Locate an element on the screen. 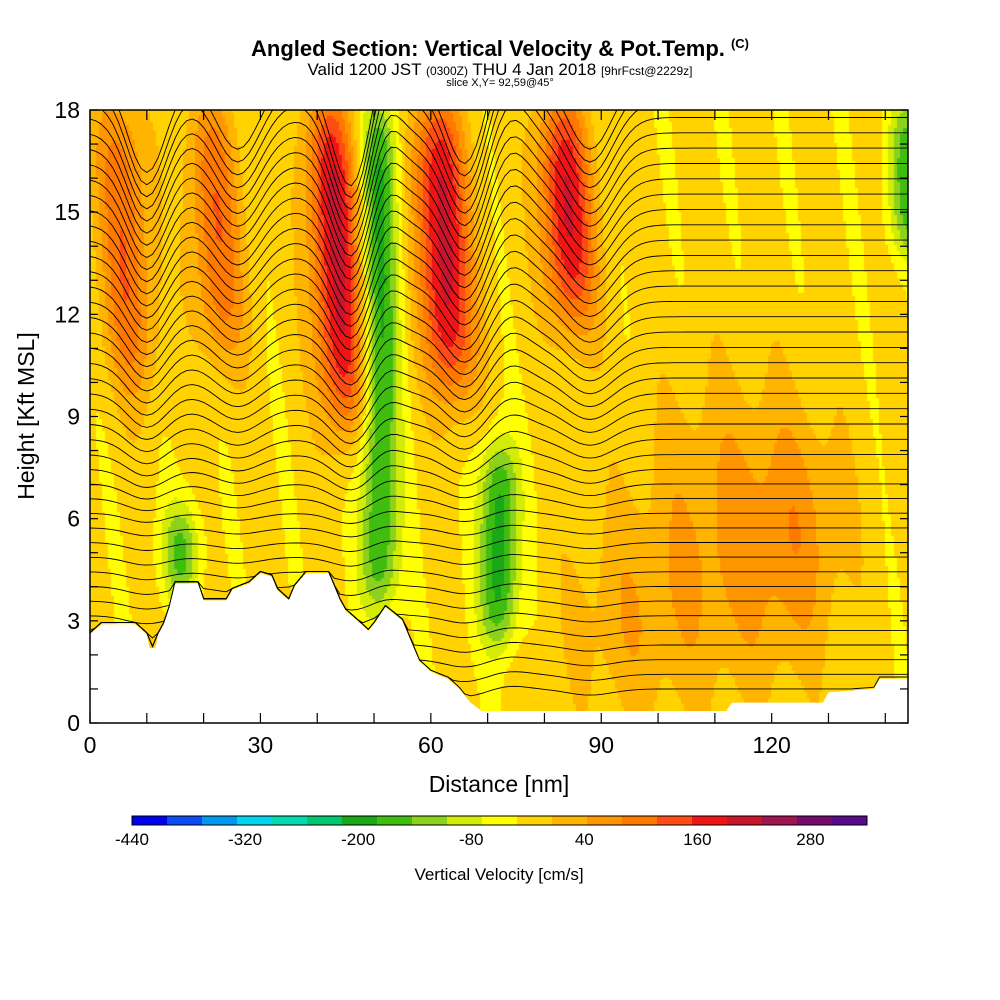 The width and height of the screenshot is (1000, 1000). x-axis-label: Distance [nm] is located at coordinates (499, 784).